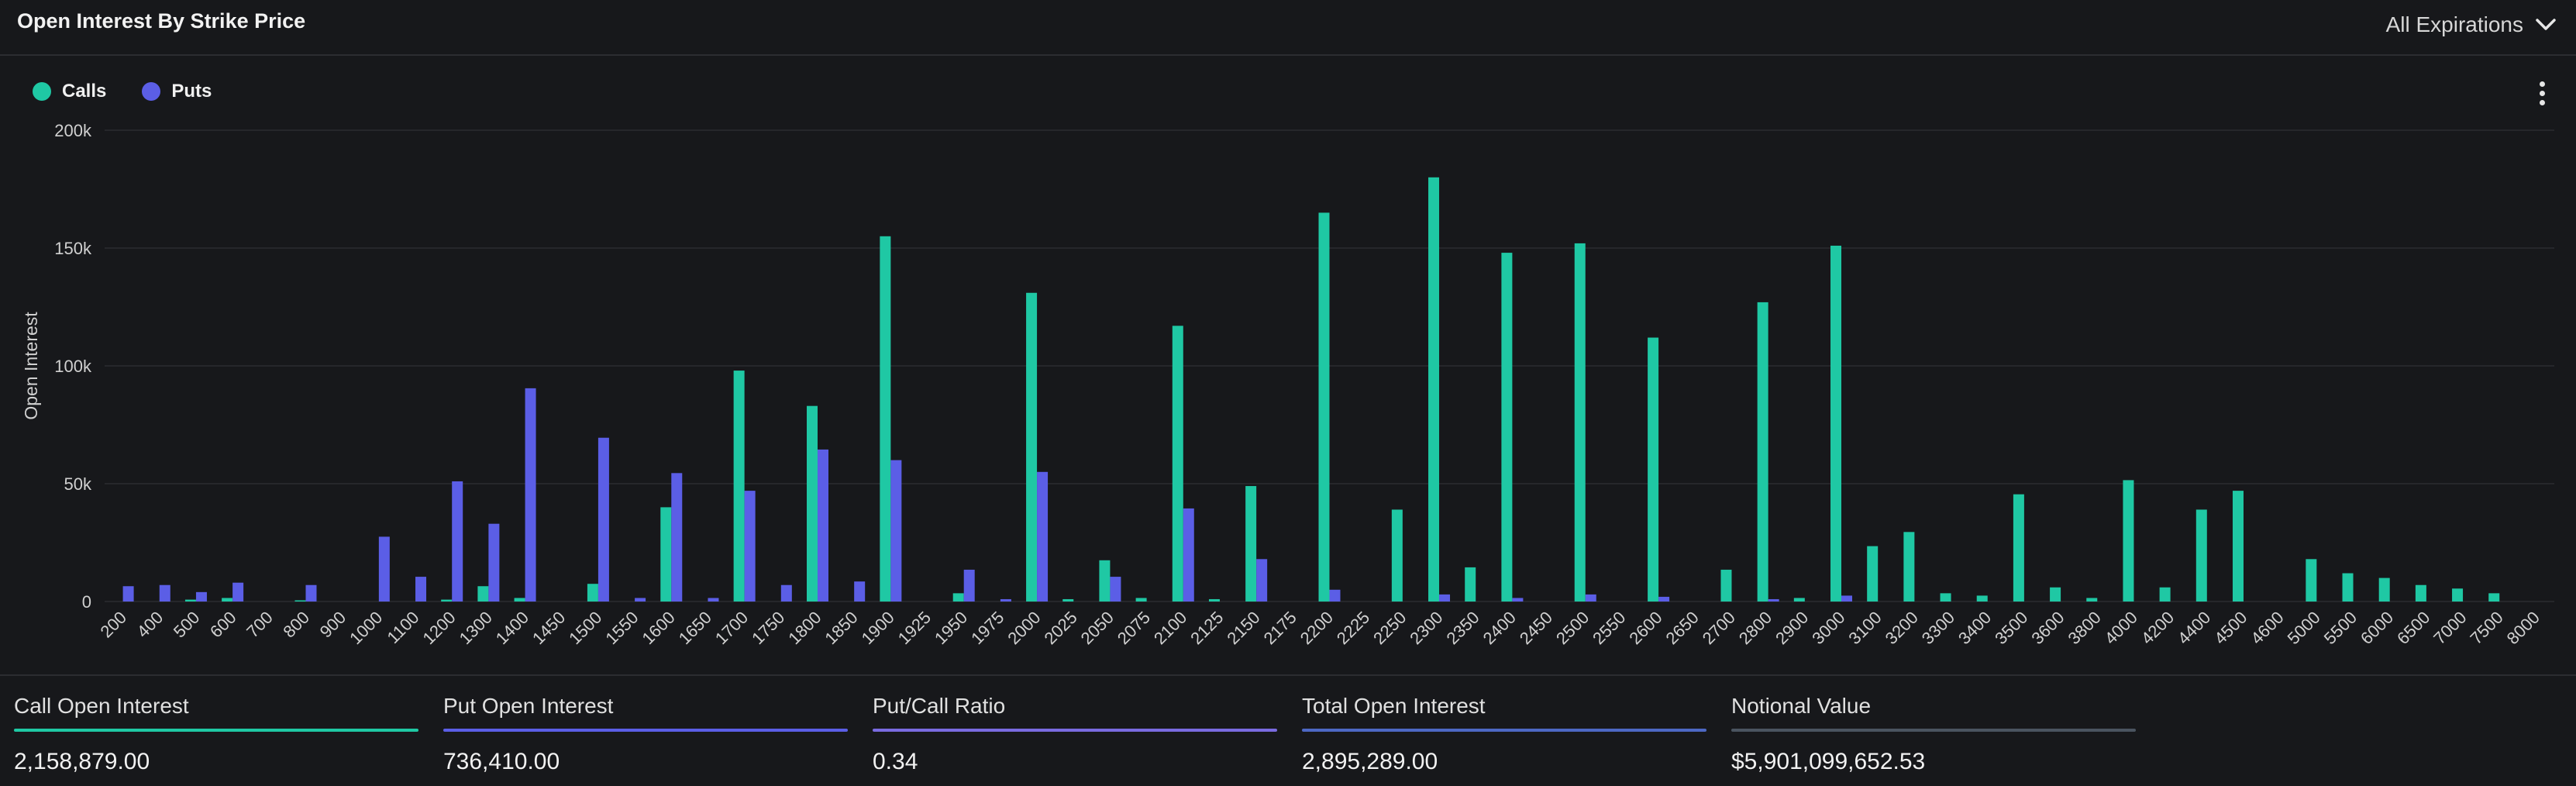  Describe the element at coordinates (1933, 734) in the screenshot. I see `stat-notional-value: Notional Value $5,901,099,652.53` at that location.